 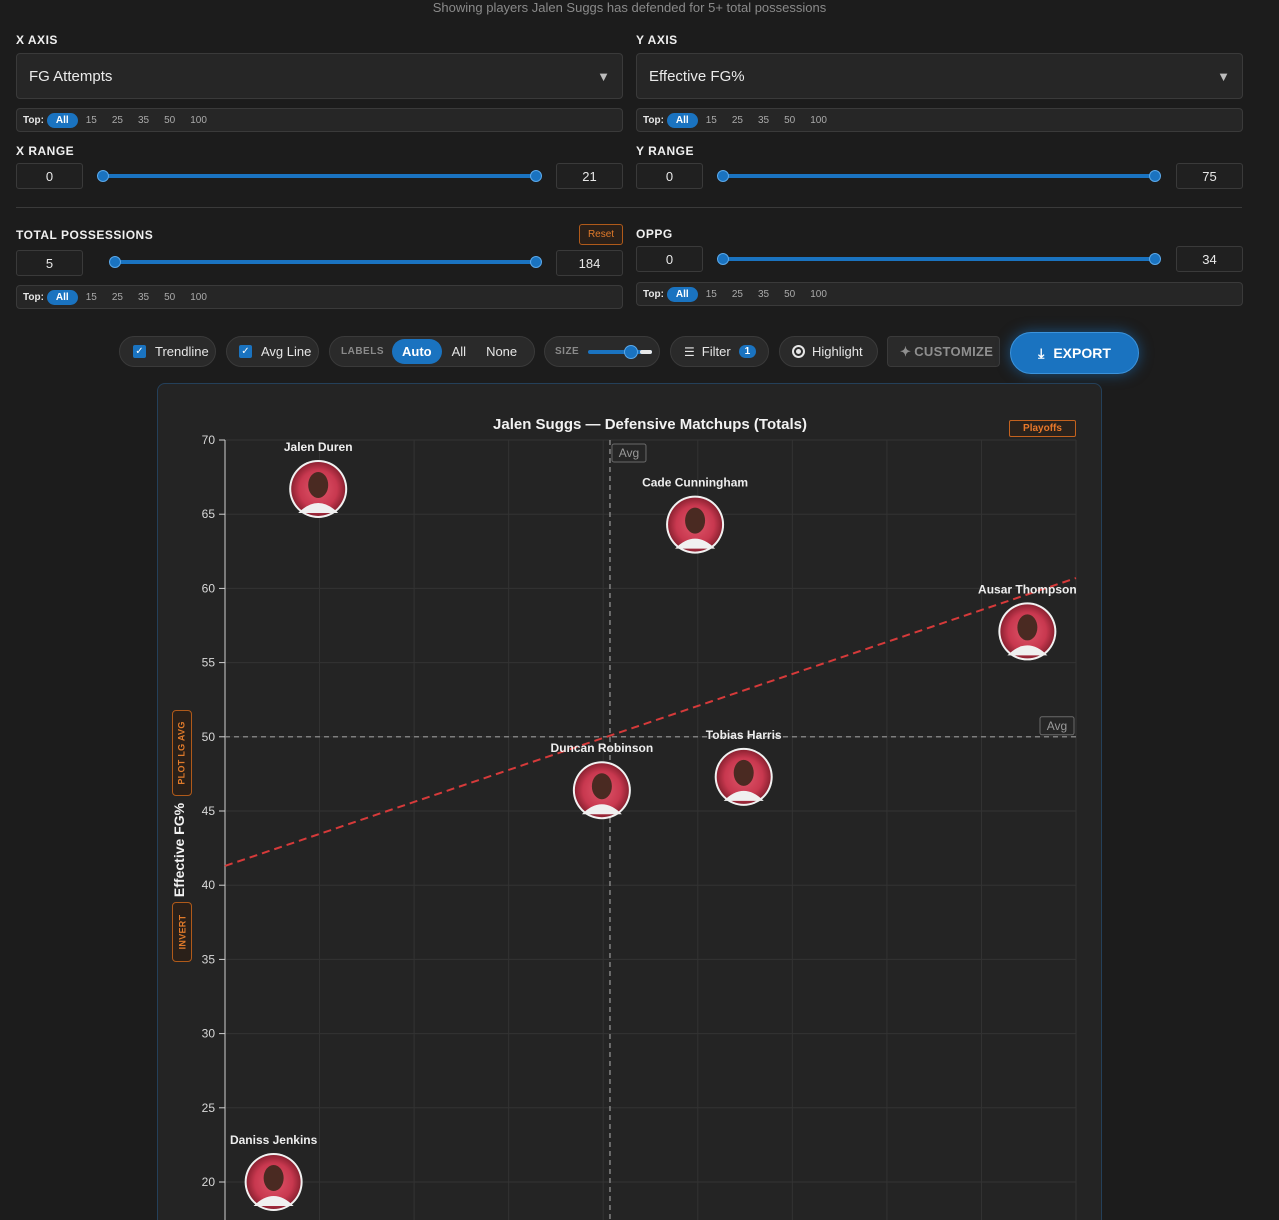 I want to click on y-tick-label: 55, so click(x=209, y=663).